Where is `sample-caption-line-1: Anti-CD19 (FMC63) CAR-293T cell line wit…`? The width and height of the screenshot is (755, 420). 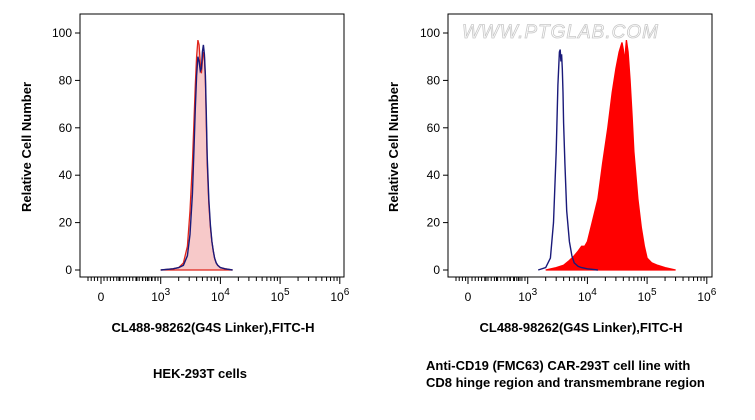
sample-caption-line-1: Anti-CD19 (FMC63) CAR-293T cell line wit… is located at coordinates (558, 365).